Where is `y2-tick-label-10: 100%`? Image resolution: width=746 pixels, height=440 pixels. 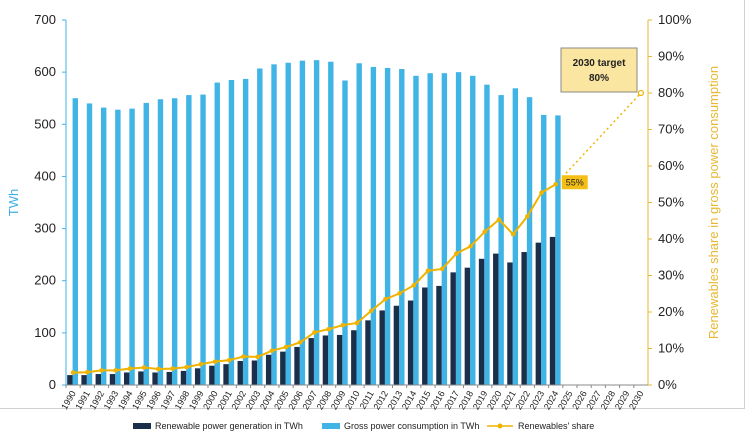
y2-tick-label-10: 100% is located at coordinates (675, 19).